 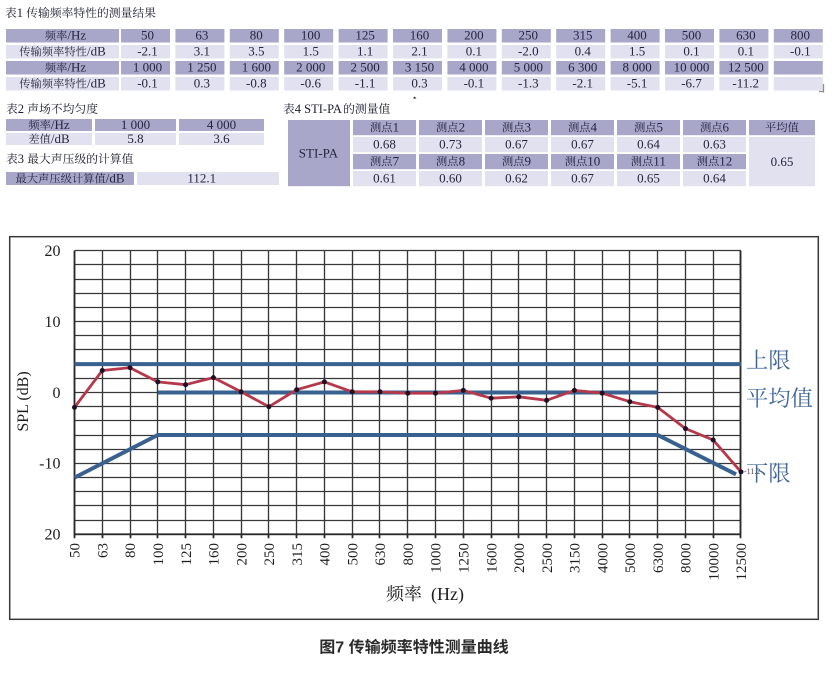 What do you see at coordinates (256, 51) in the screenshot?
I see `svg-text: 3.5` at bounding box center [256, 51].